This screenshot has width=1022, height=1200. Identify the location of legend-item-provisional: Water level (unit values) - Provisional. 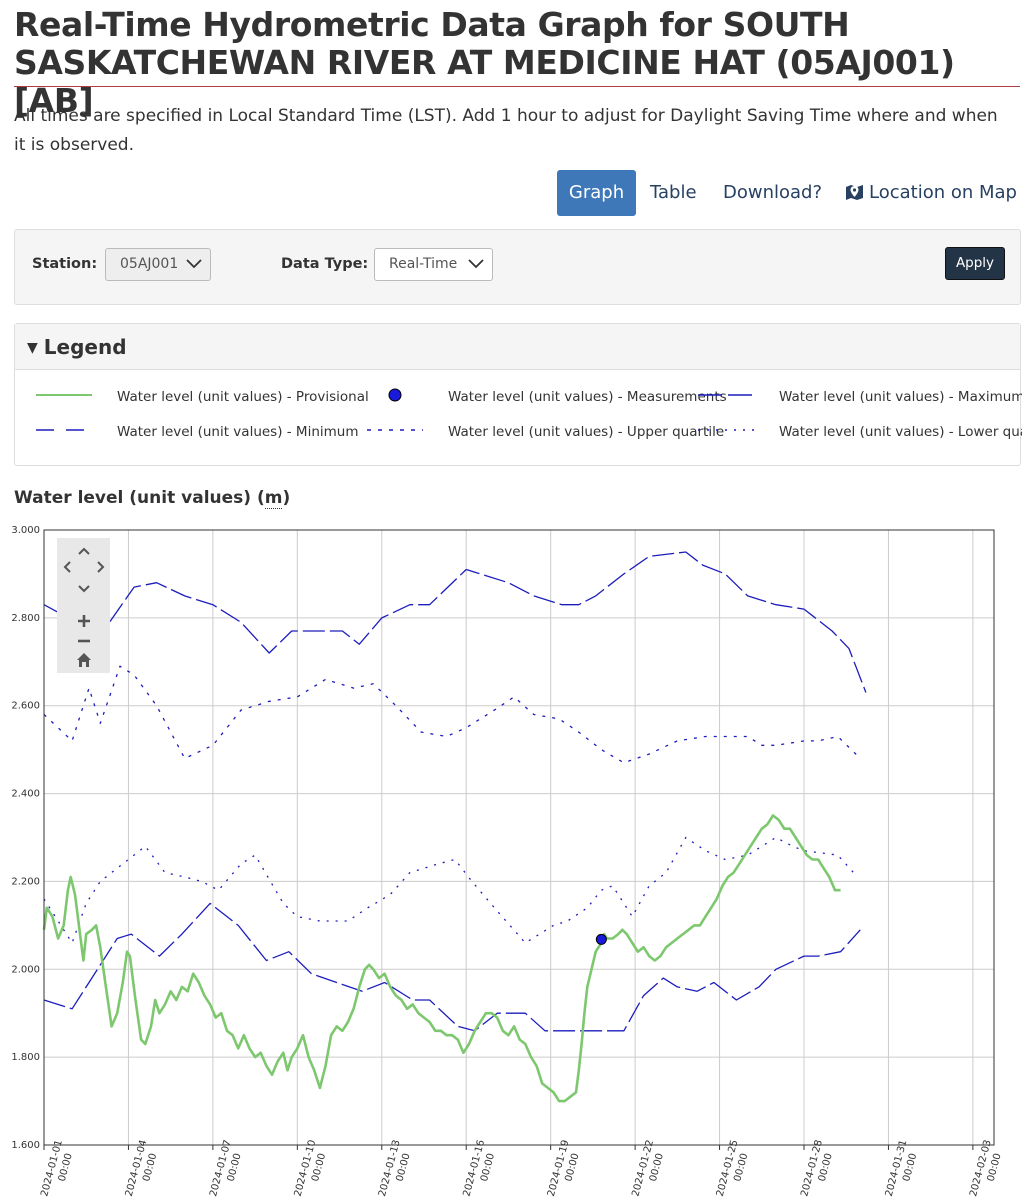
(226, 397).